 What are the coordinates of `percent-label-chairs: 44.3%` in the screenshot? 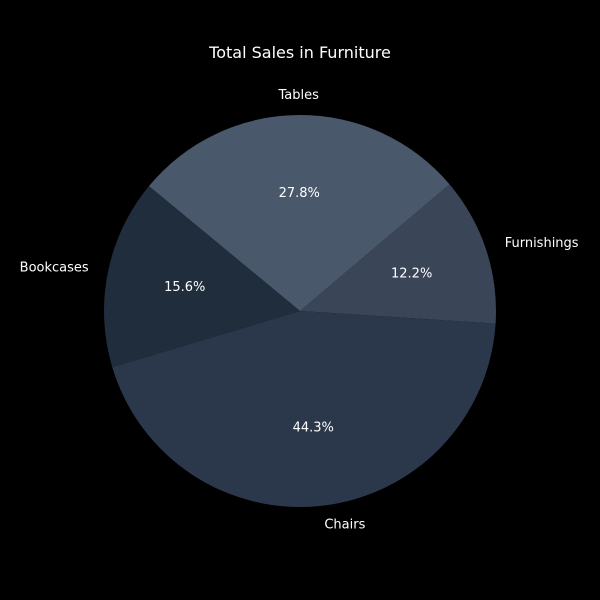 It's located at (313, 427).